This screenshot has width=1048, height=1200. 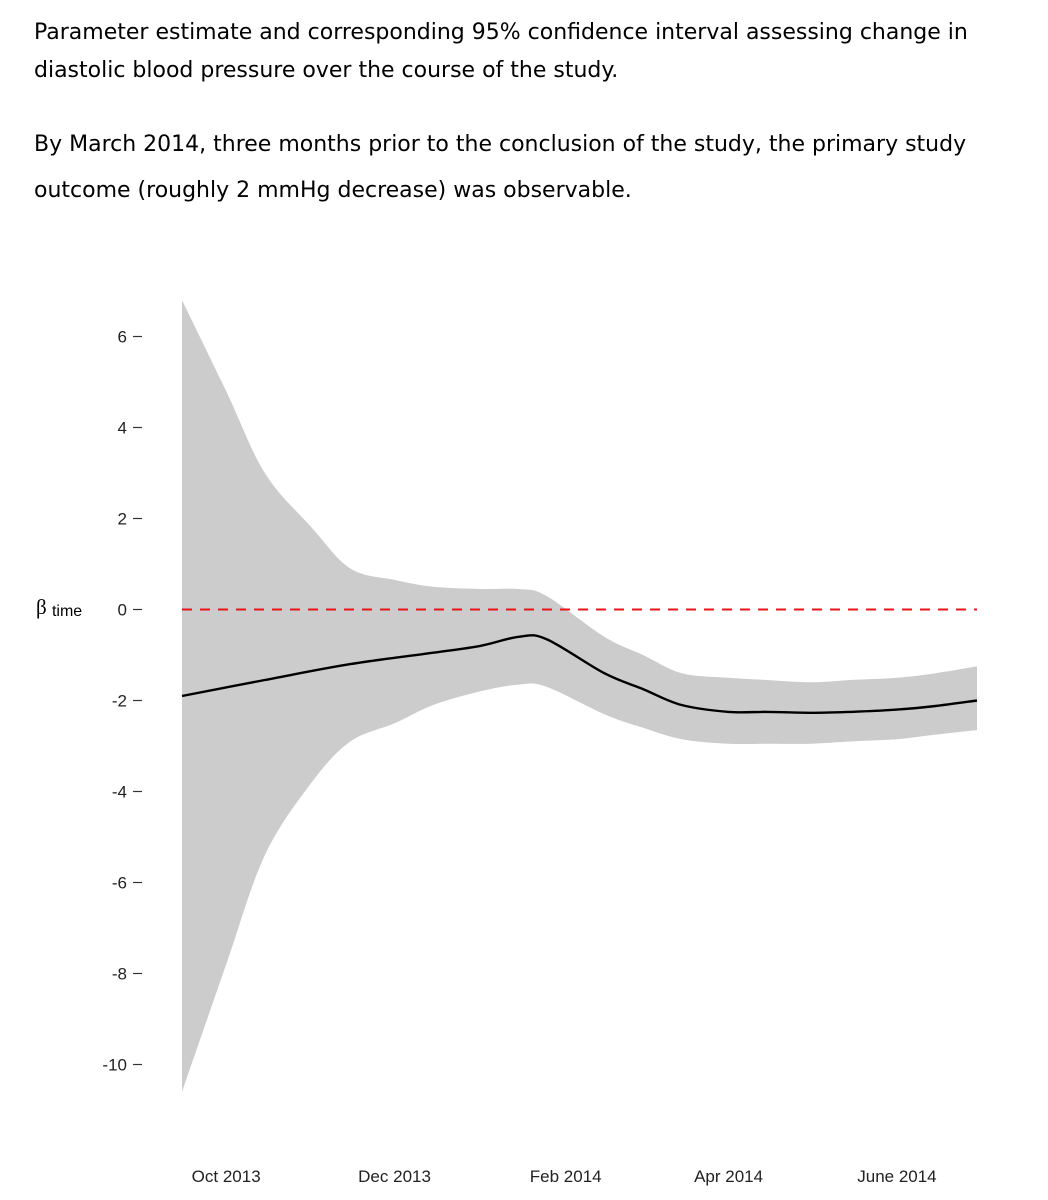 I want to click on x-tick-label: Feb 2014, so click(x=566, y=1176).